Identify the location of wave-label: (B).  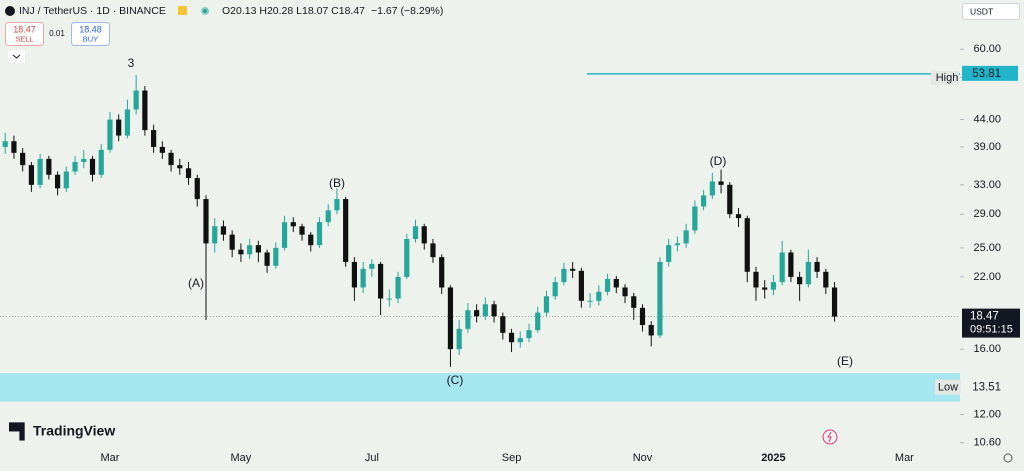
(337, 183).